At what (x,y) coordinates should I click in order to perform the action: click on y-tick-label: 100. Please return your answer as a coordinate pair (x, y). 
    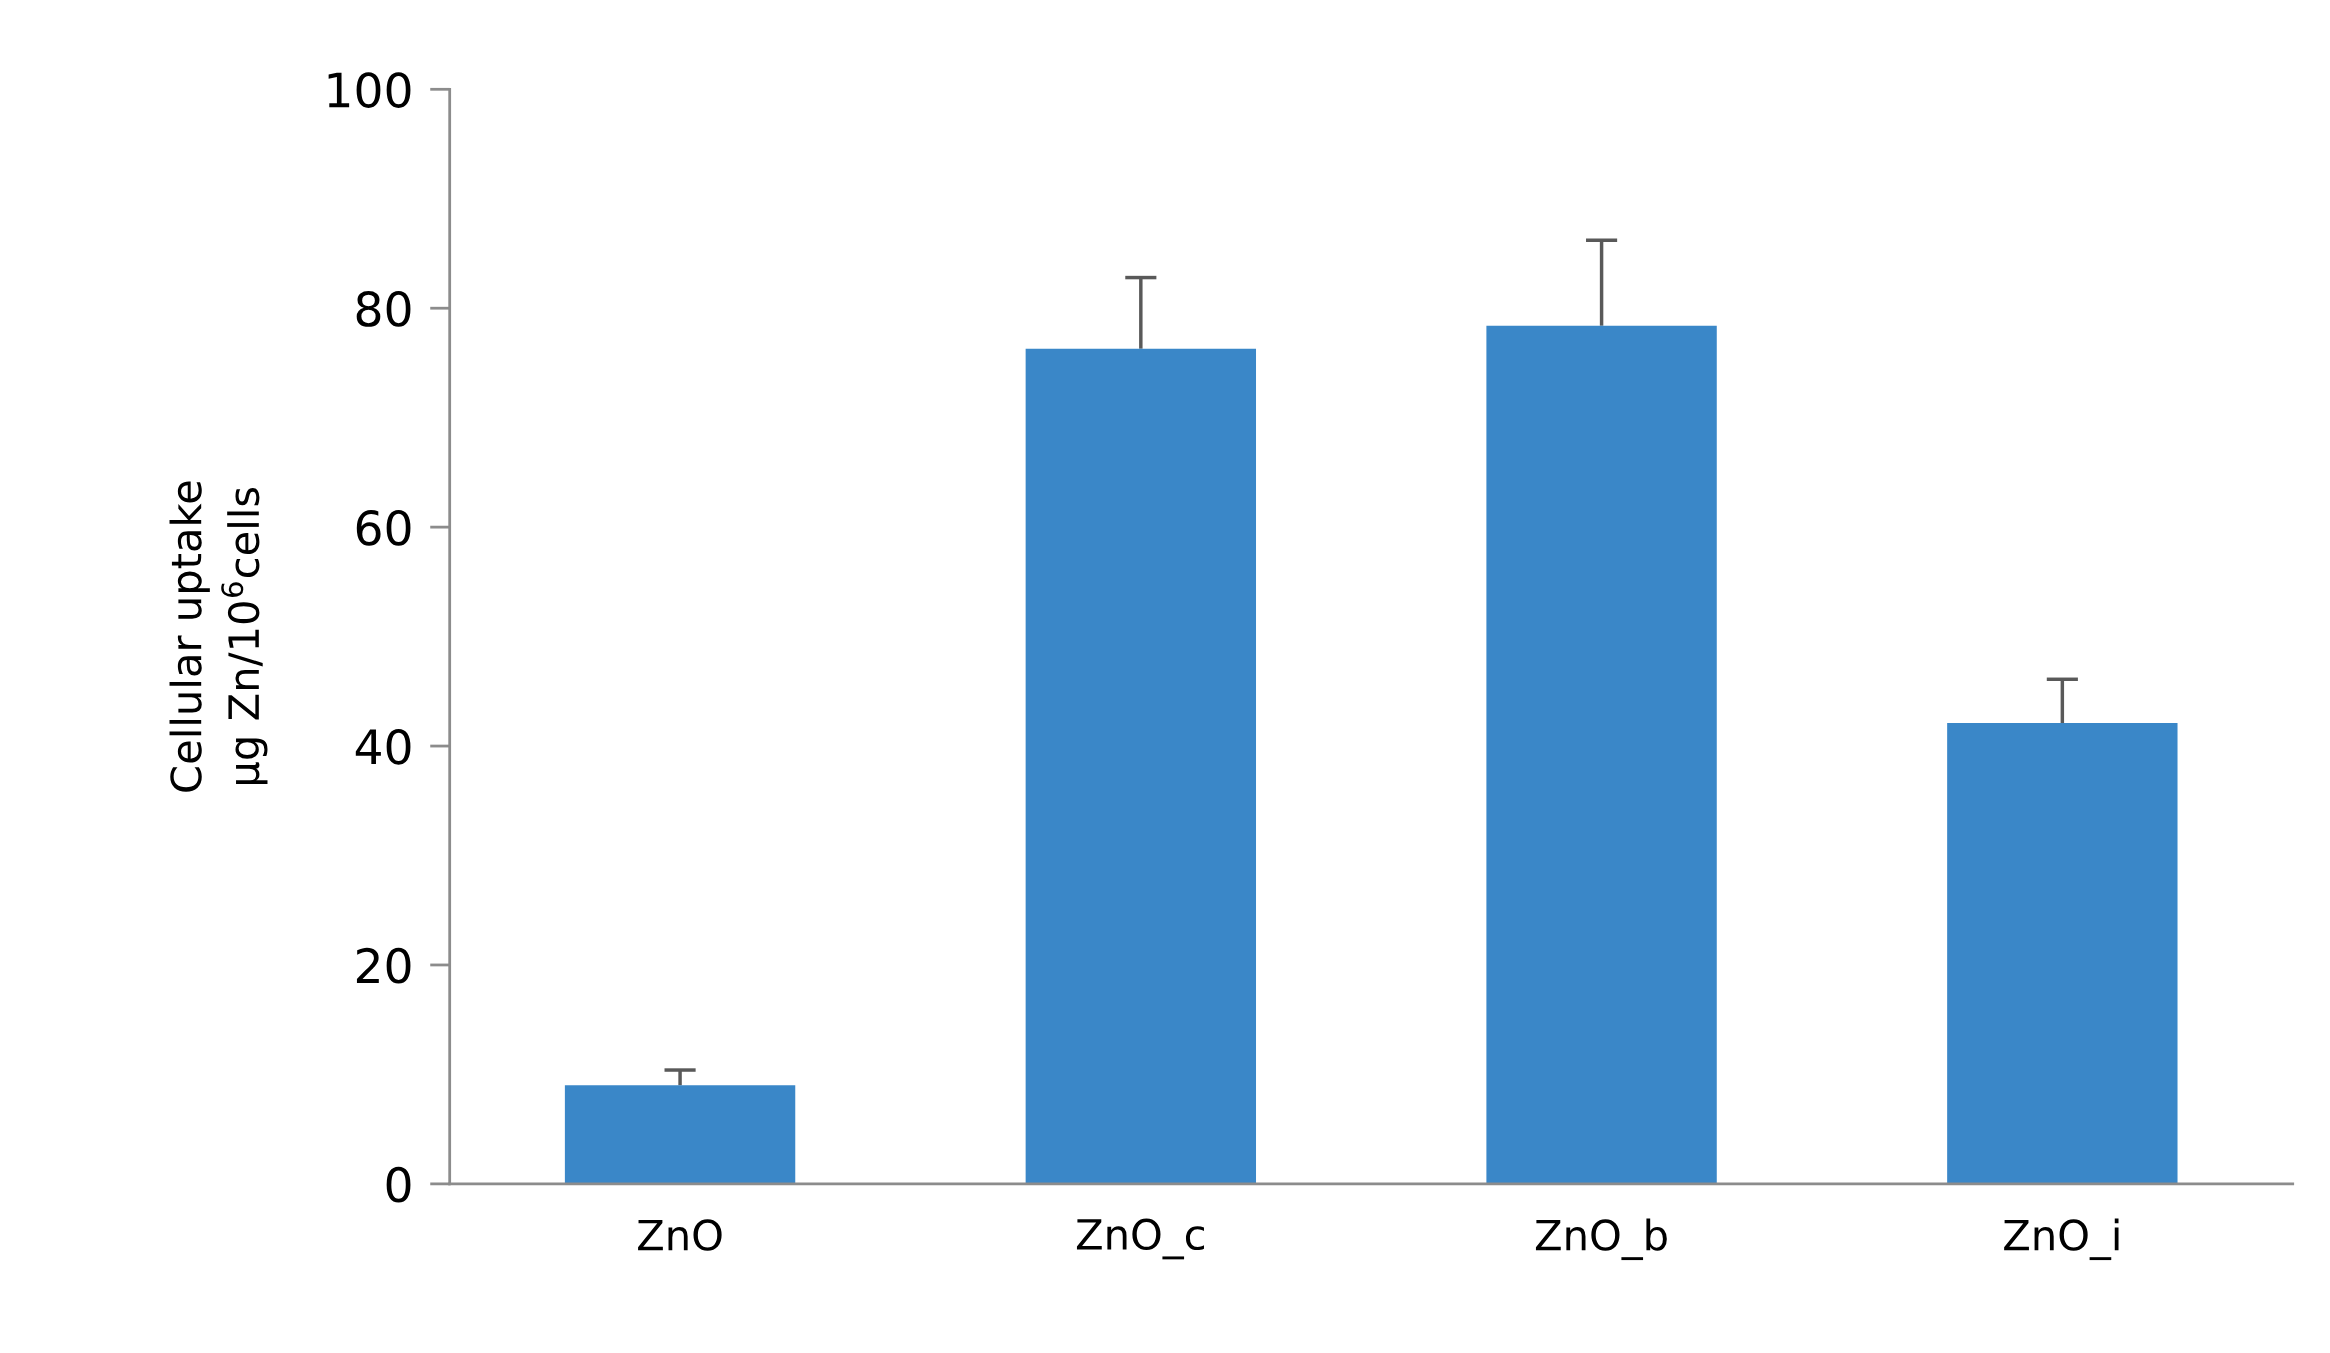
    Looking at the image, I should click on (369, 90).